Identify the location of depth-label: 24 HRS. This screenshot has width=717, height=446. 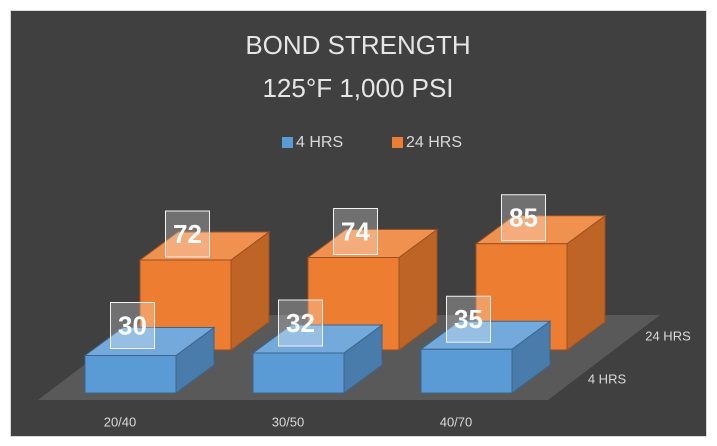
(668, 335).